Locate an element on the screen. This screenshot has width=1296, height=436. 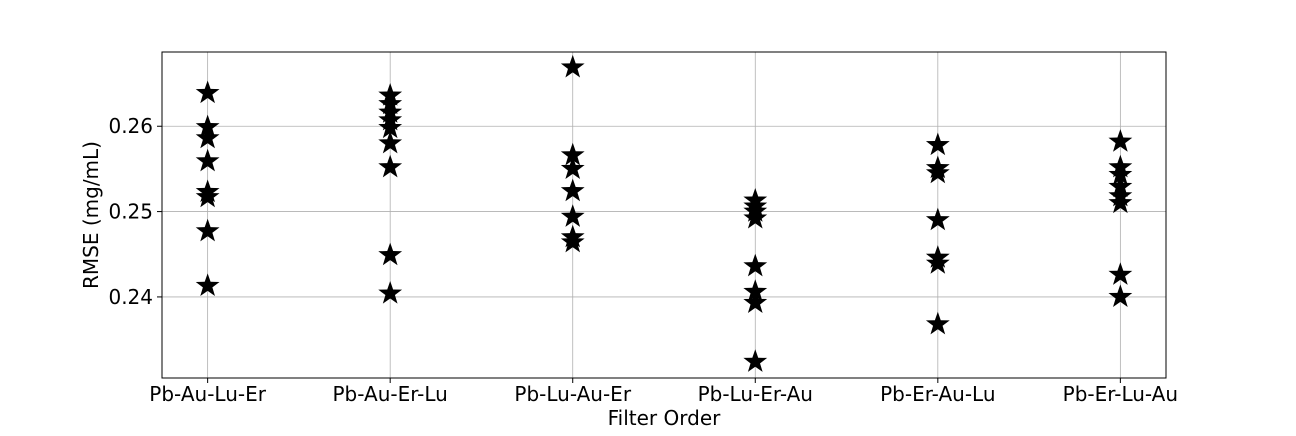
x-axis-label: Filter Order is located at coordinates (665, 418).